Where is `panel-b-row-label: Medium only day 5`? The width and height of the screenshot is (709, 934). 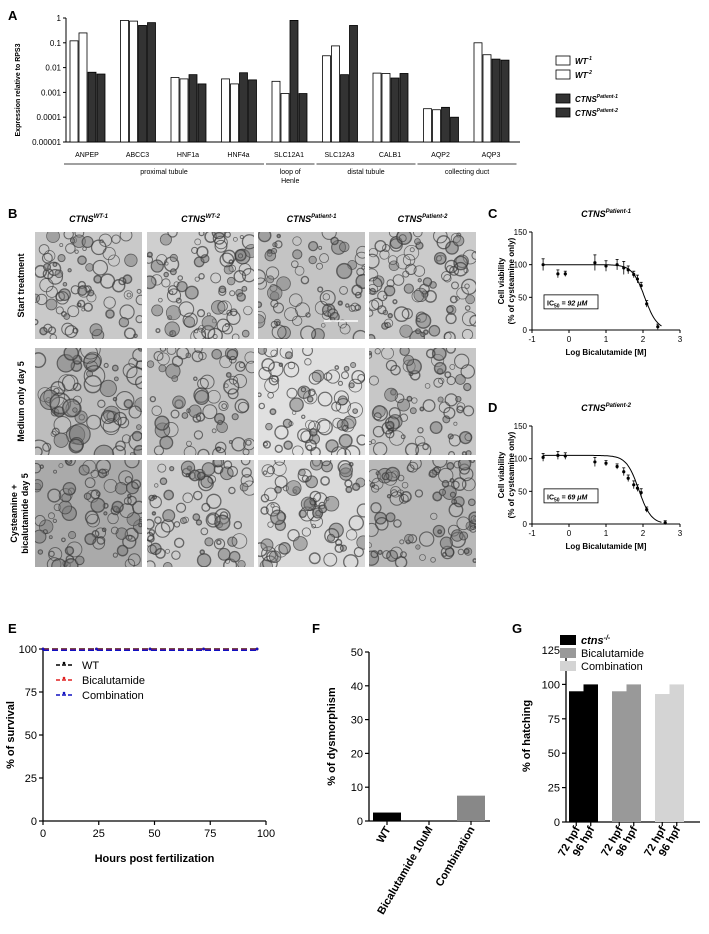 panel-b-row-label: Medium only day 5 is located at coordinates (21, 401).